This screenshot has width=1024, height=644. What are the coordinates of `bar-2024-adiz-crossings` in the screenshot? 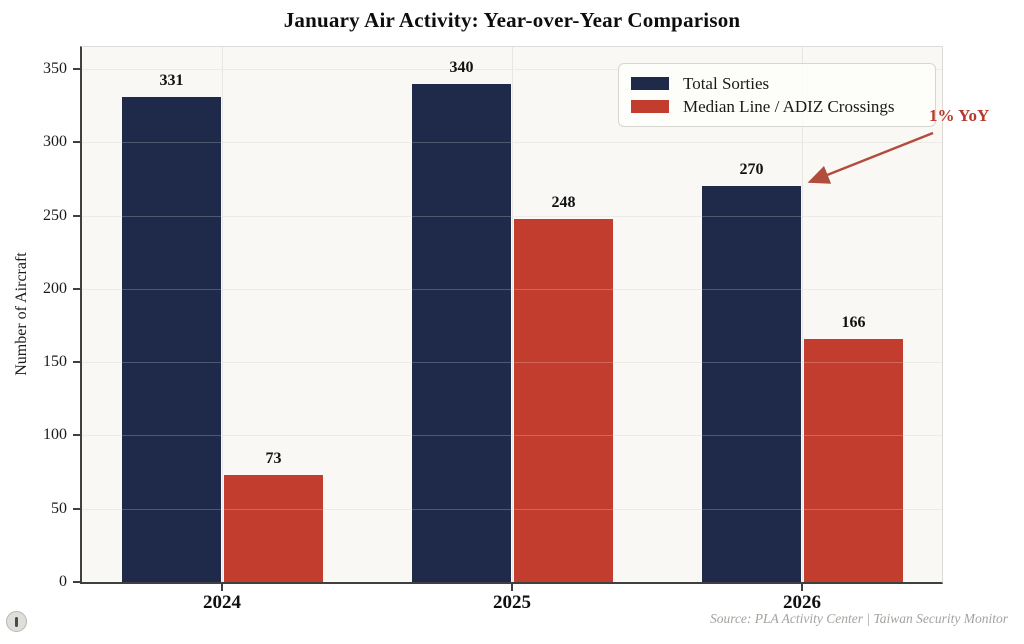 It's located at (273, 528).